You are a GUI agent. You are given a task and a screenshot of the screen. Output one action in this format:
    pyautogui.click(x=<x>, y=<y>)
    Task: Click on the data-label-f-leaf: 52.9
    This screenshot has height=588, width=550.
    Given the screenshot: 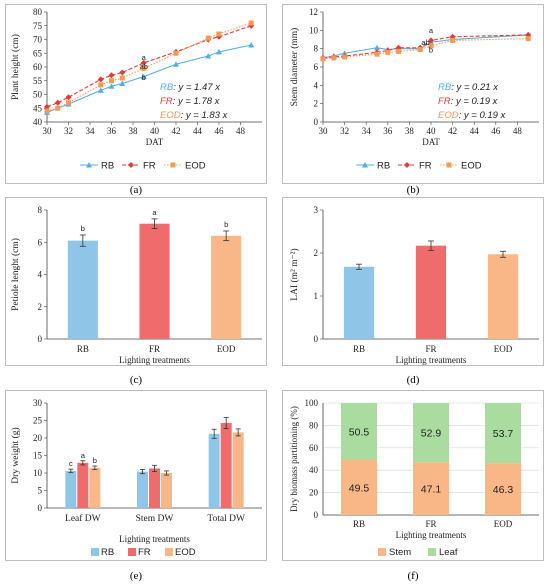 What is the action you would take?
    pyautogui.click(x=431, y=434)
    